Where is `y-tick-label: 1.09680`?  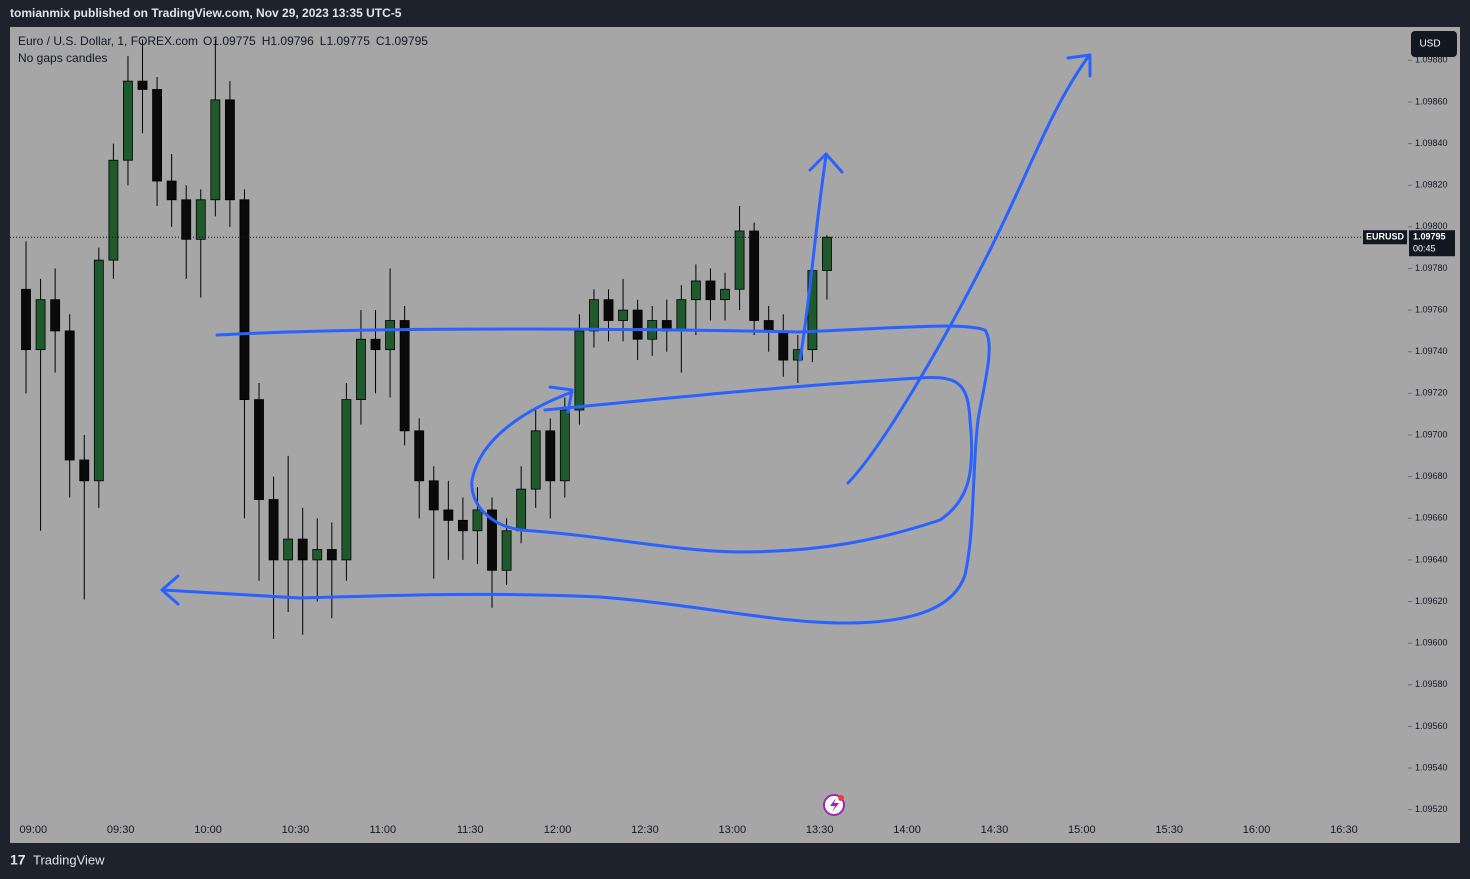 y-tick-label: 1.09680 is located at coordinates (1431, 476).